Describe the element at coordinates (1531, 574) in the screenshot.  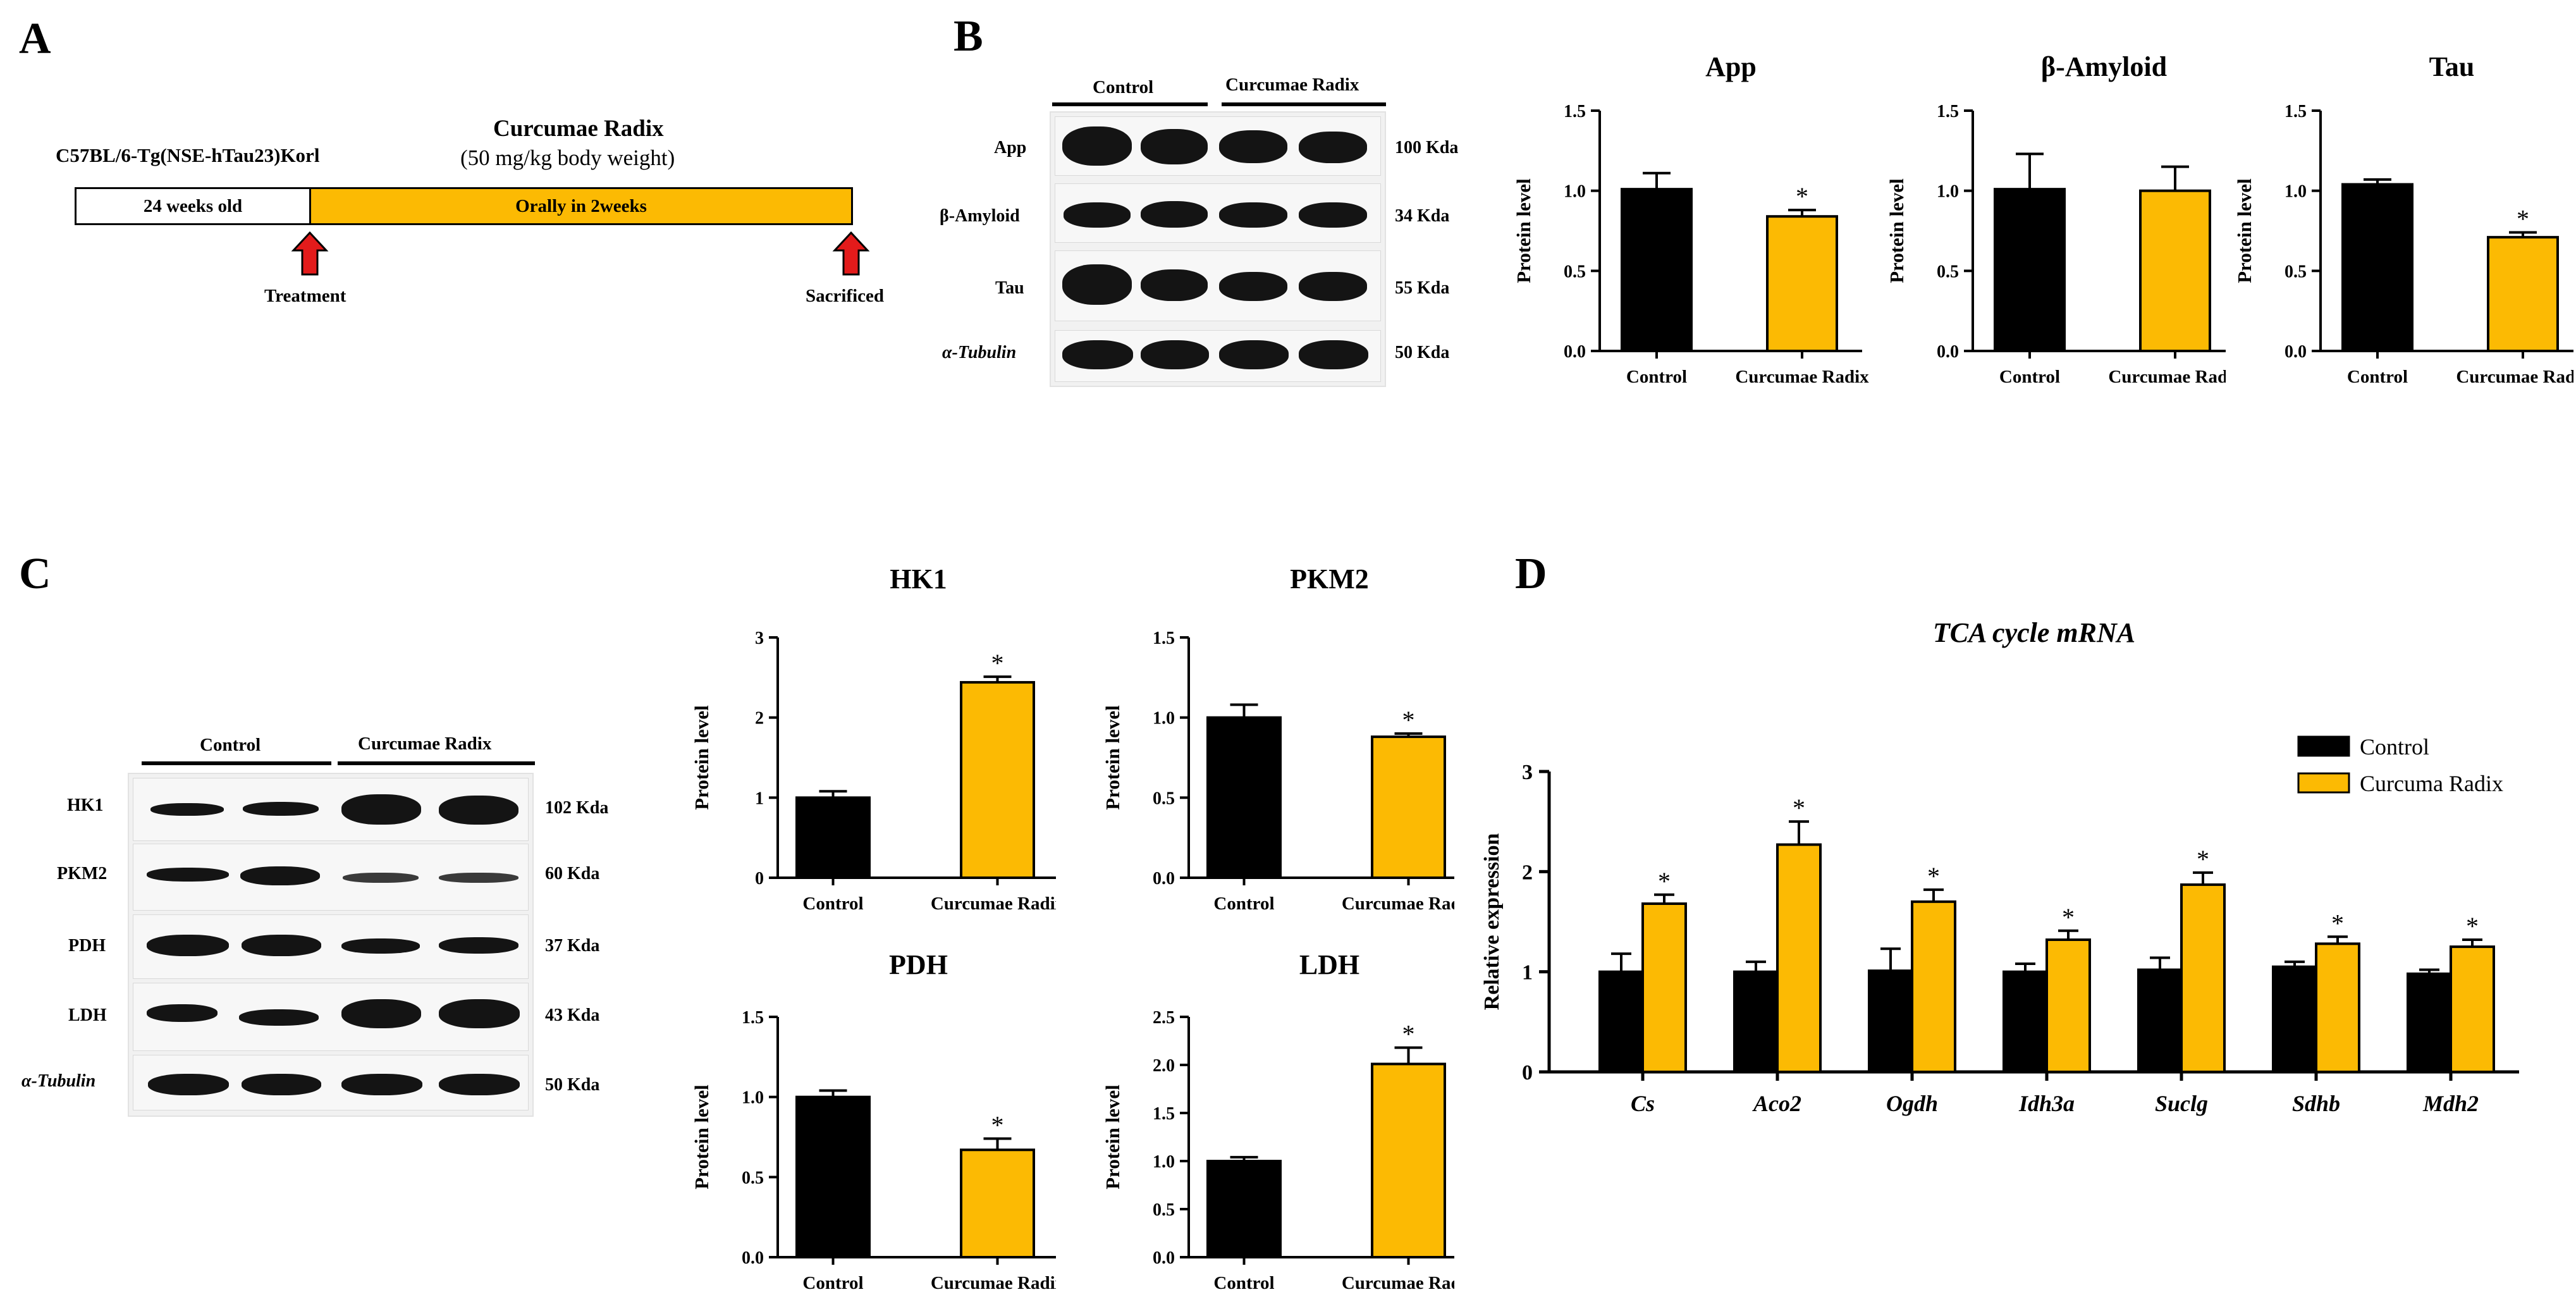
I see `panel-d-letter: D` at that location.